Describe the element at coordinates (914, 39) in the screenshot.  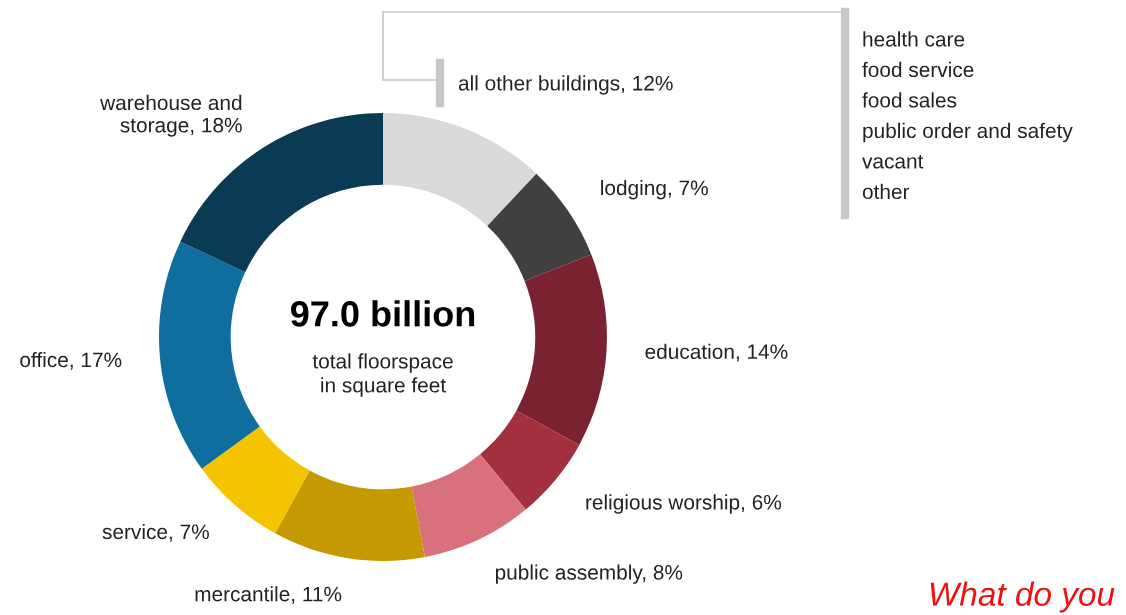
I see `text: health care` at that location.